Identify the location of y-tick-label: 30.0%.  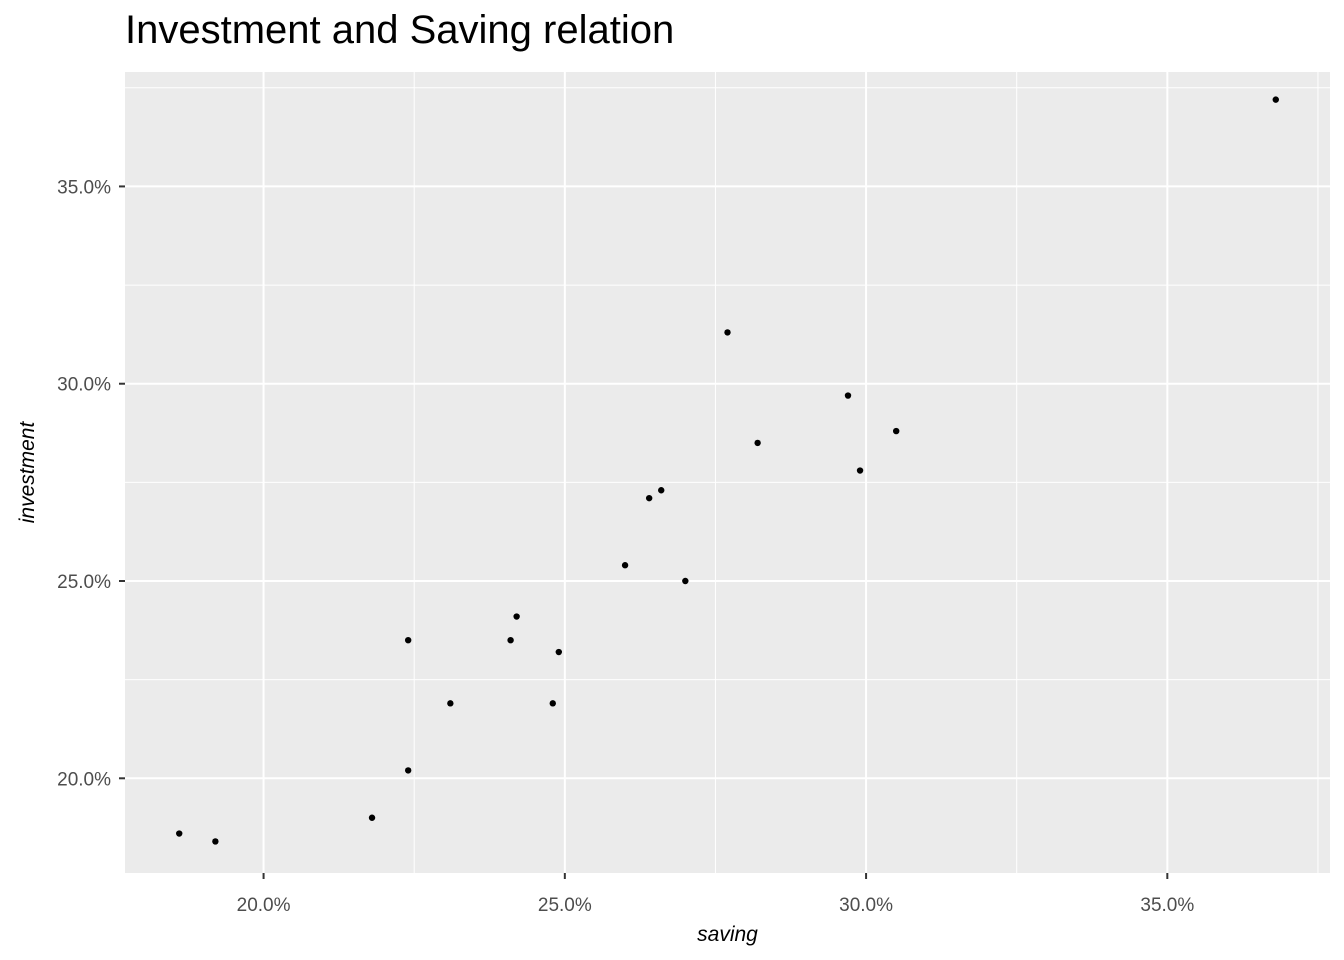
(84, 385).